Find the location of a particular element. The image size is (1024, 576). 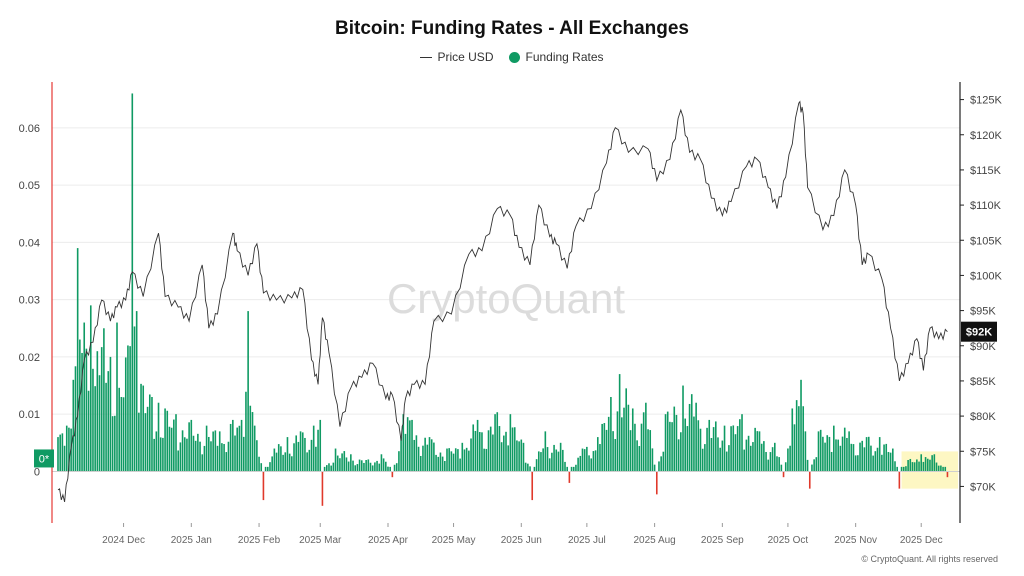

legend-item-funding: Funding Rates is located at coordinates (556, 57).